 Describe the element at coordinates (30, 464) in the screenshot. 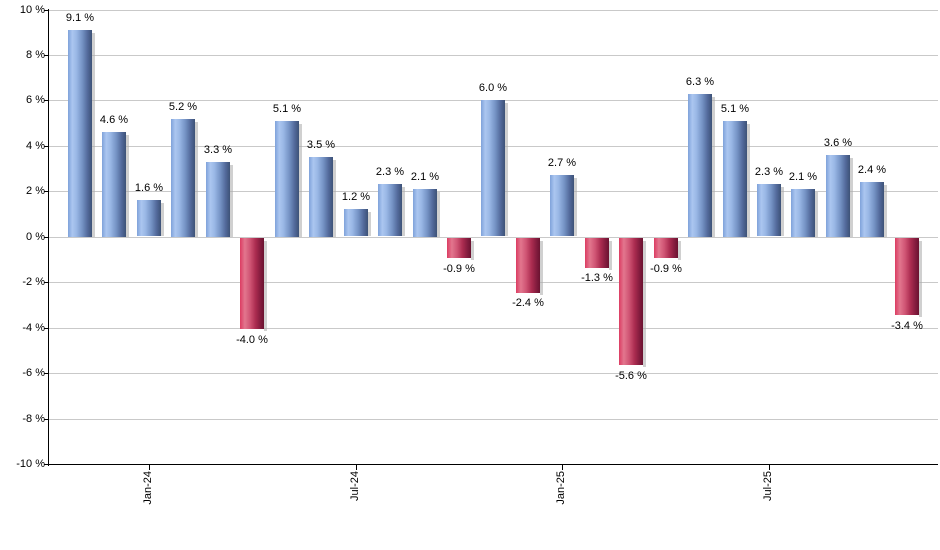

I see `y-axis-tick-label: -10 %` at that location.